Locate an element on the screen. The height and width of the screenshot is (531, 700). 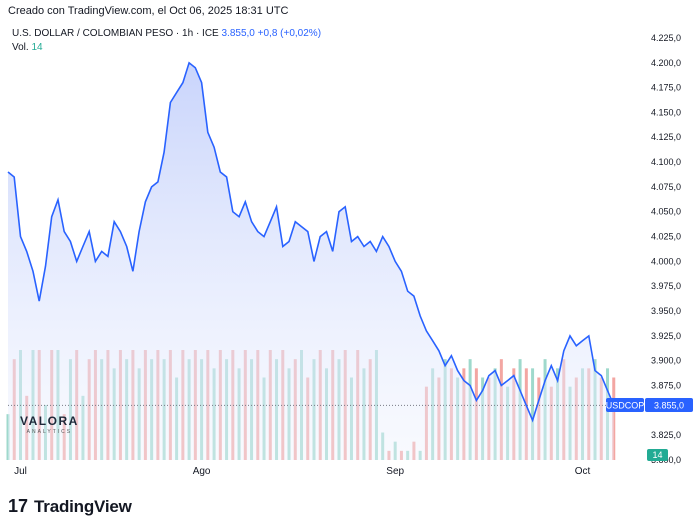
volume-tag-text: 14 is located at coordinates (657, 455).